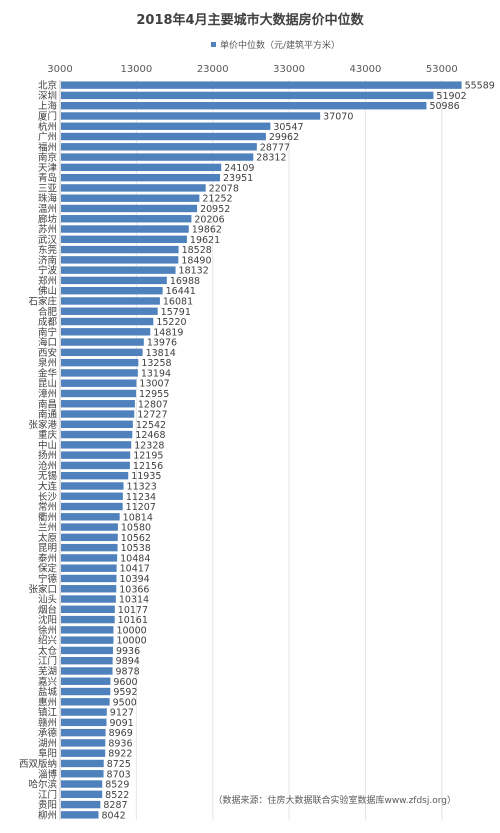  Describe the element at coordinates (289, 69) in the screenshot. I see `x-tick-label: 33000` at that location.